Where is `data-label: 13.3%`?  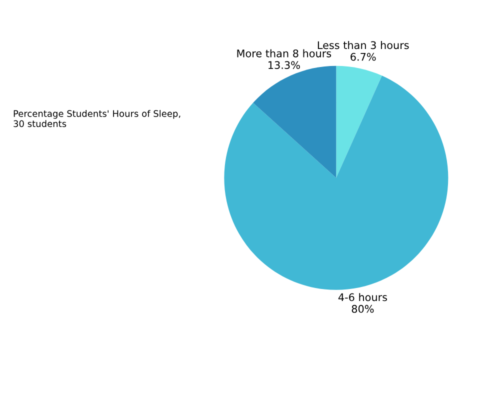 data-label: 13.3% is located at coordinates (284, 65).